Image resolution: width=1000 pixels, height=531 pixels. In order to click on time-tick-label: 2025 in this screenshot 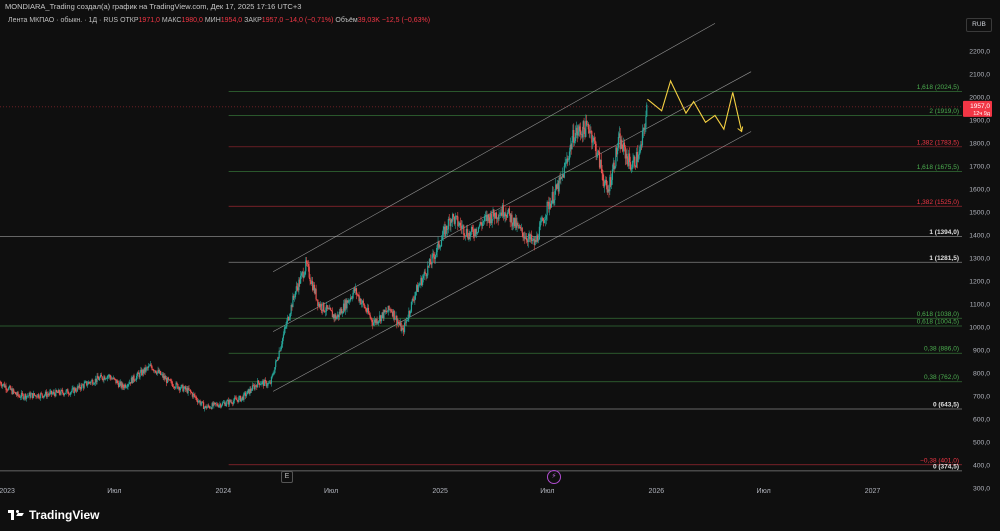, I will do `click(440, 491)`.